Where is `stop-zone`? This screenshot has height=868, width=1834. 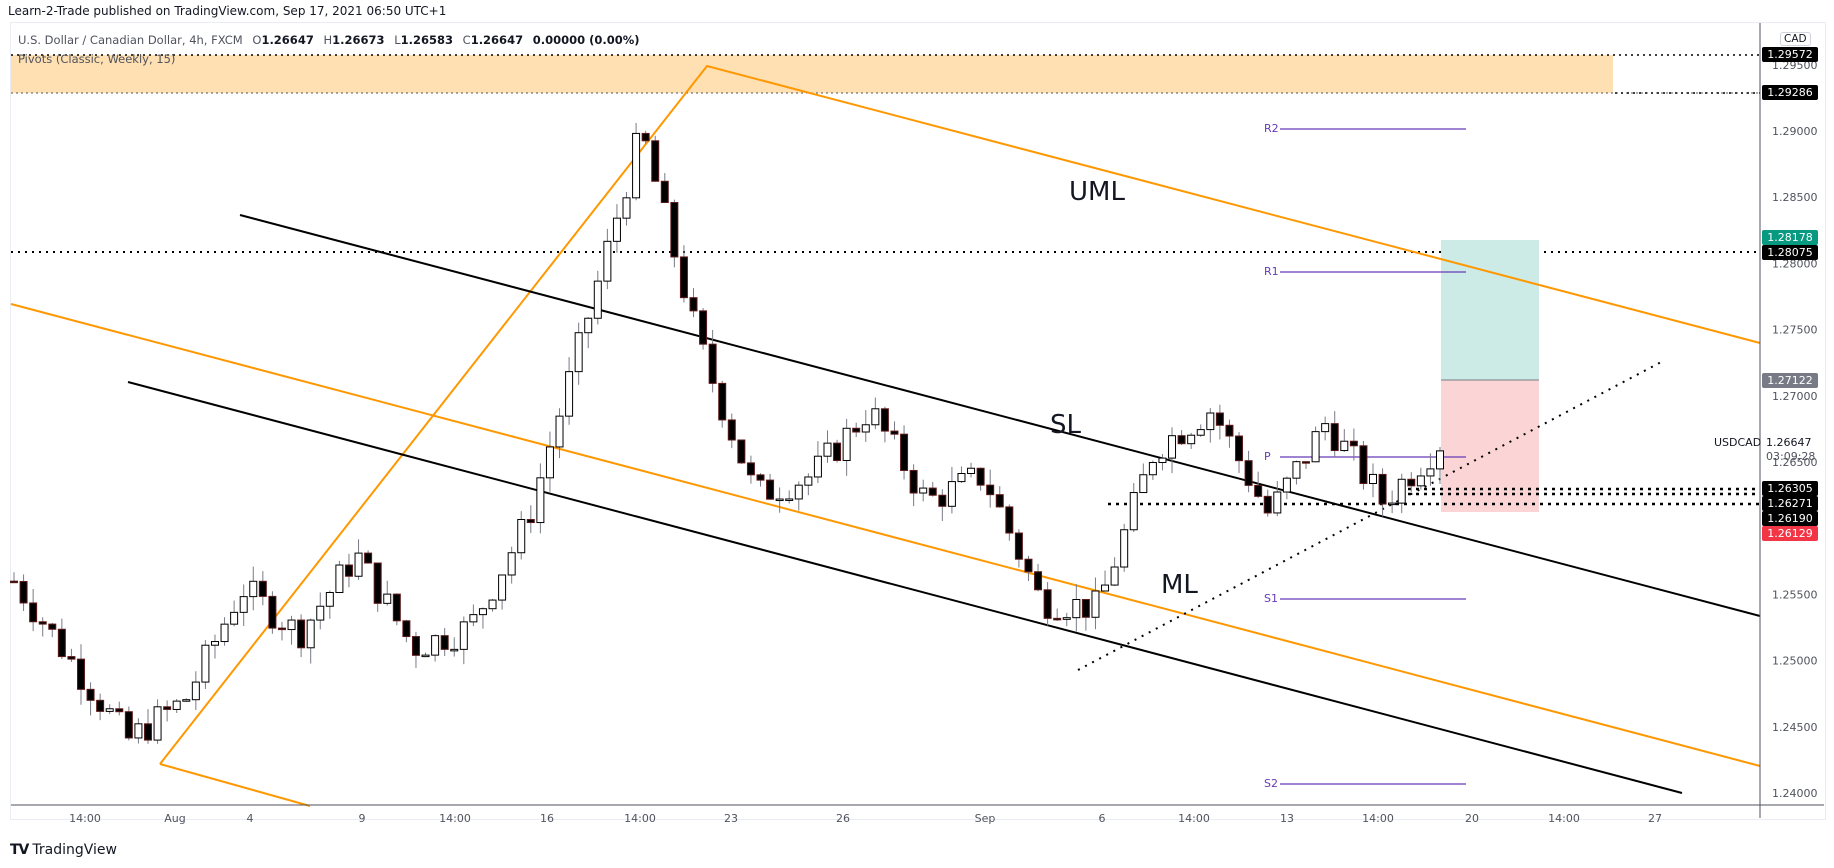
stop-zone is located at coordinates (1490, 446).